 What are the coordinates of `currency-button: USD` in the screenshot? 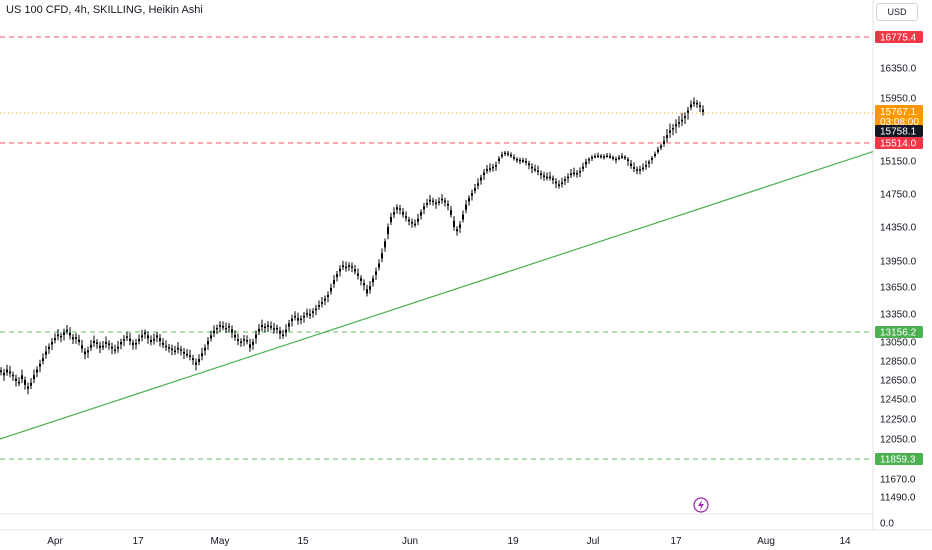 It's located at (897, 12).